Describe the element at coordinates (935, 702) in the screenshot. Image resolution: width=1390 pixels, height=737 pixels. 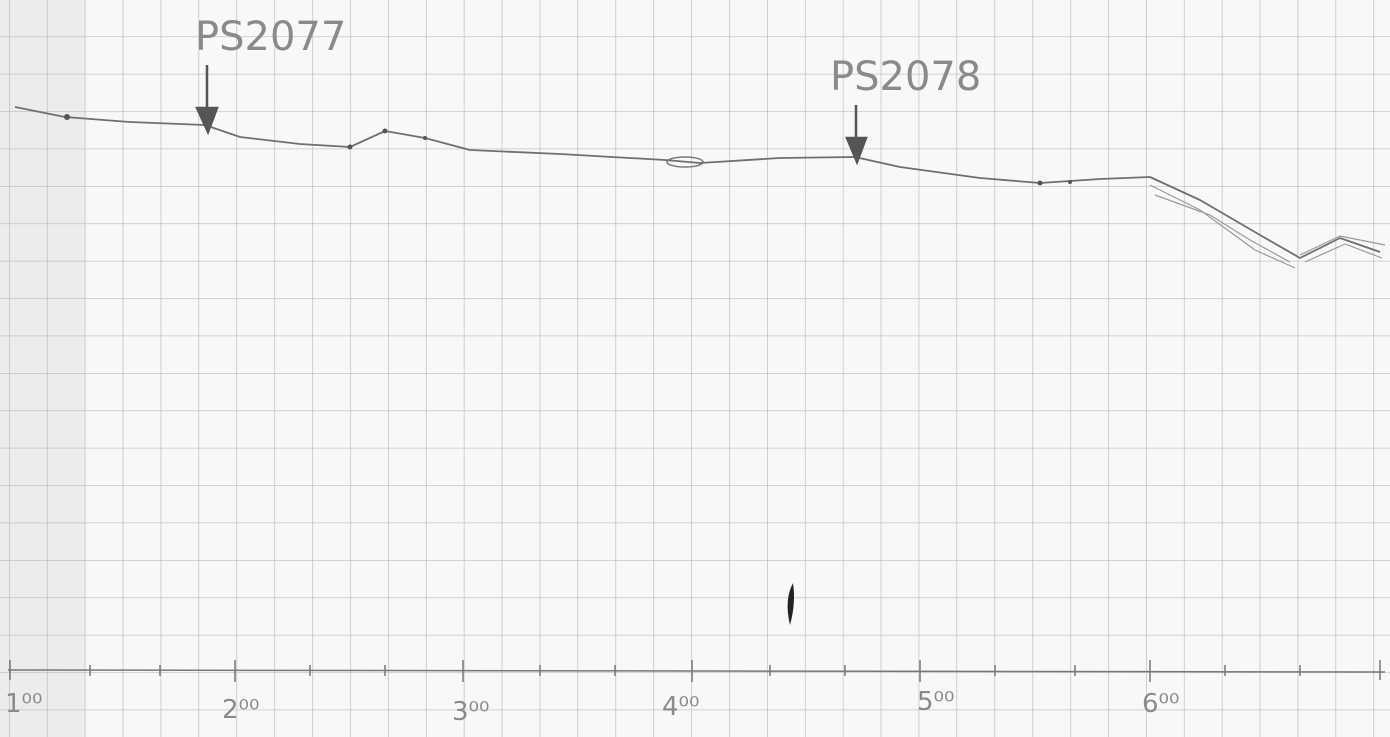
I see `time-label: 5⁰⁰` at that location.